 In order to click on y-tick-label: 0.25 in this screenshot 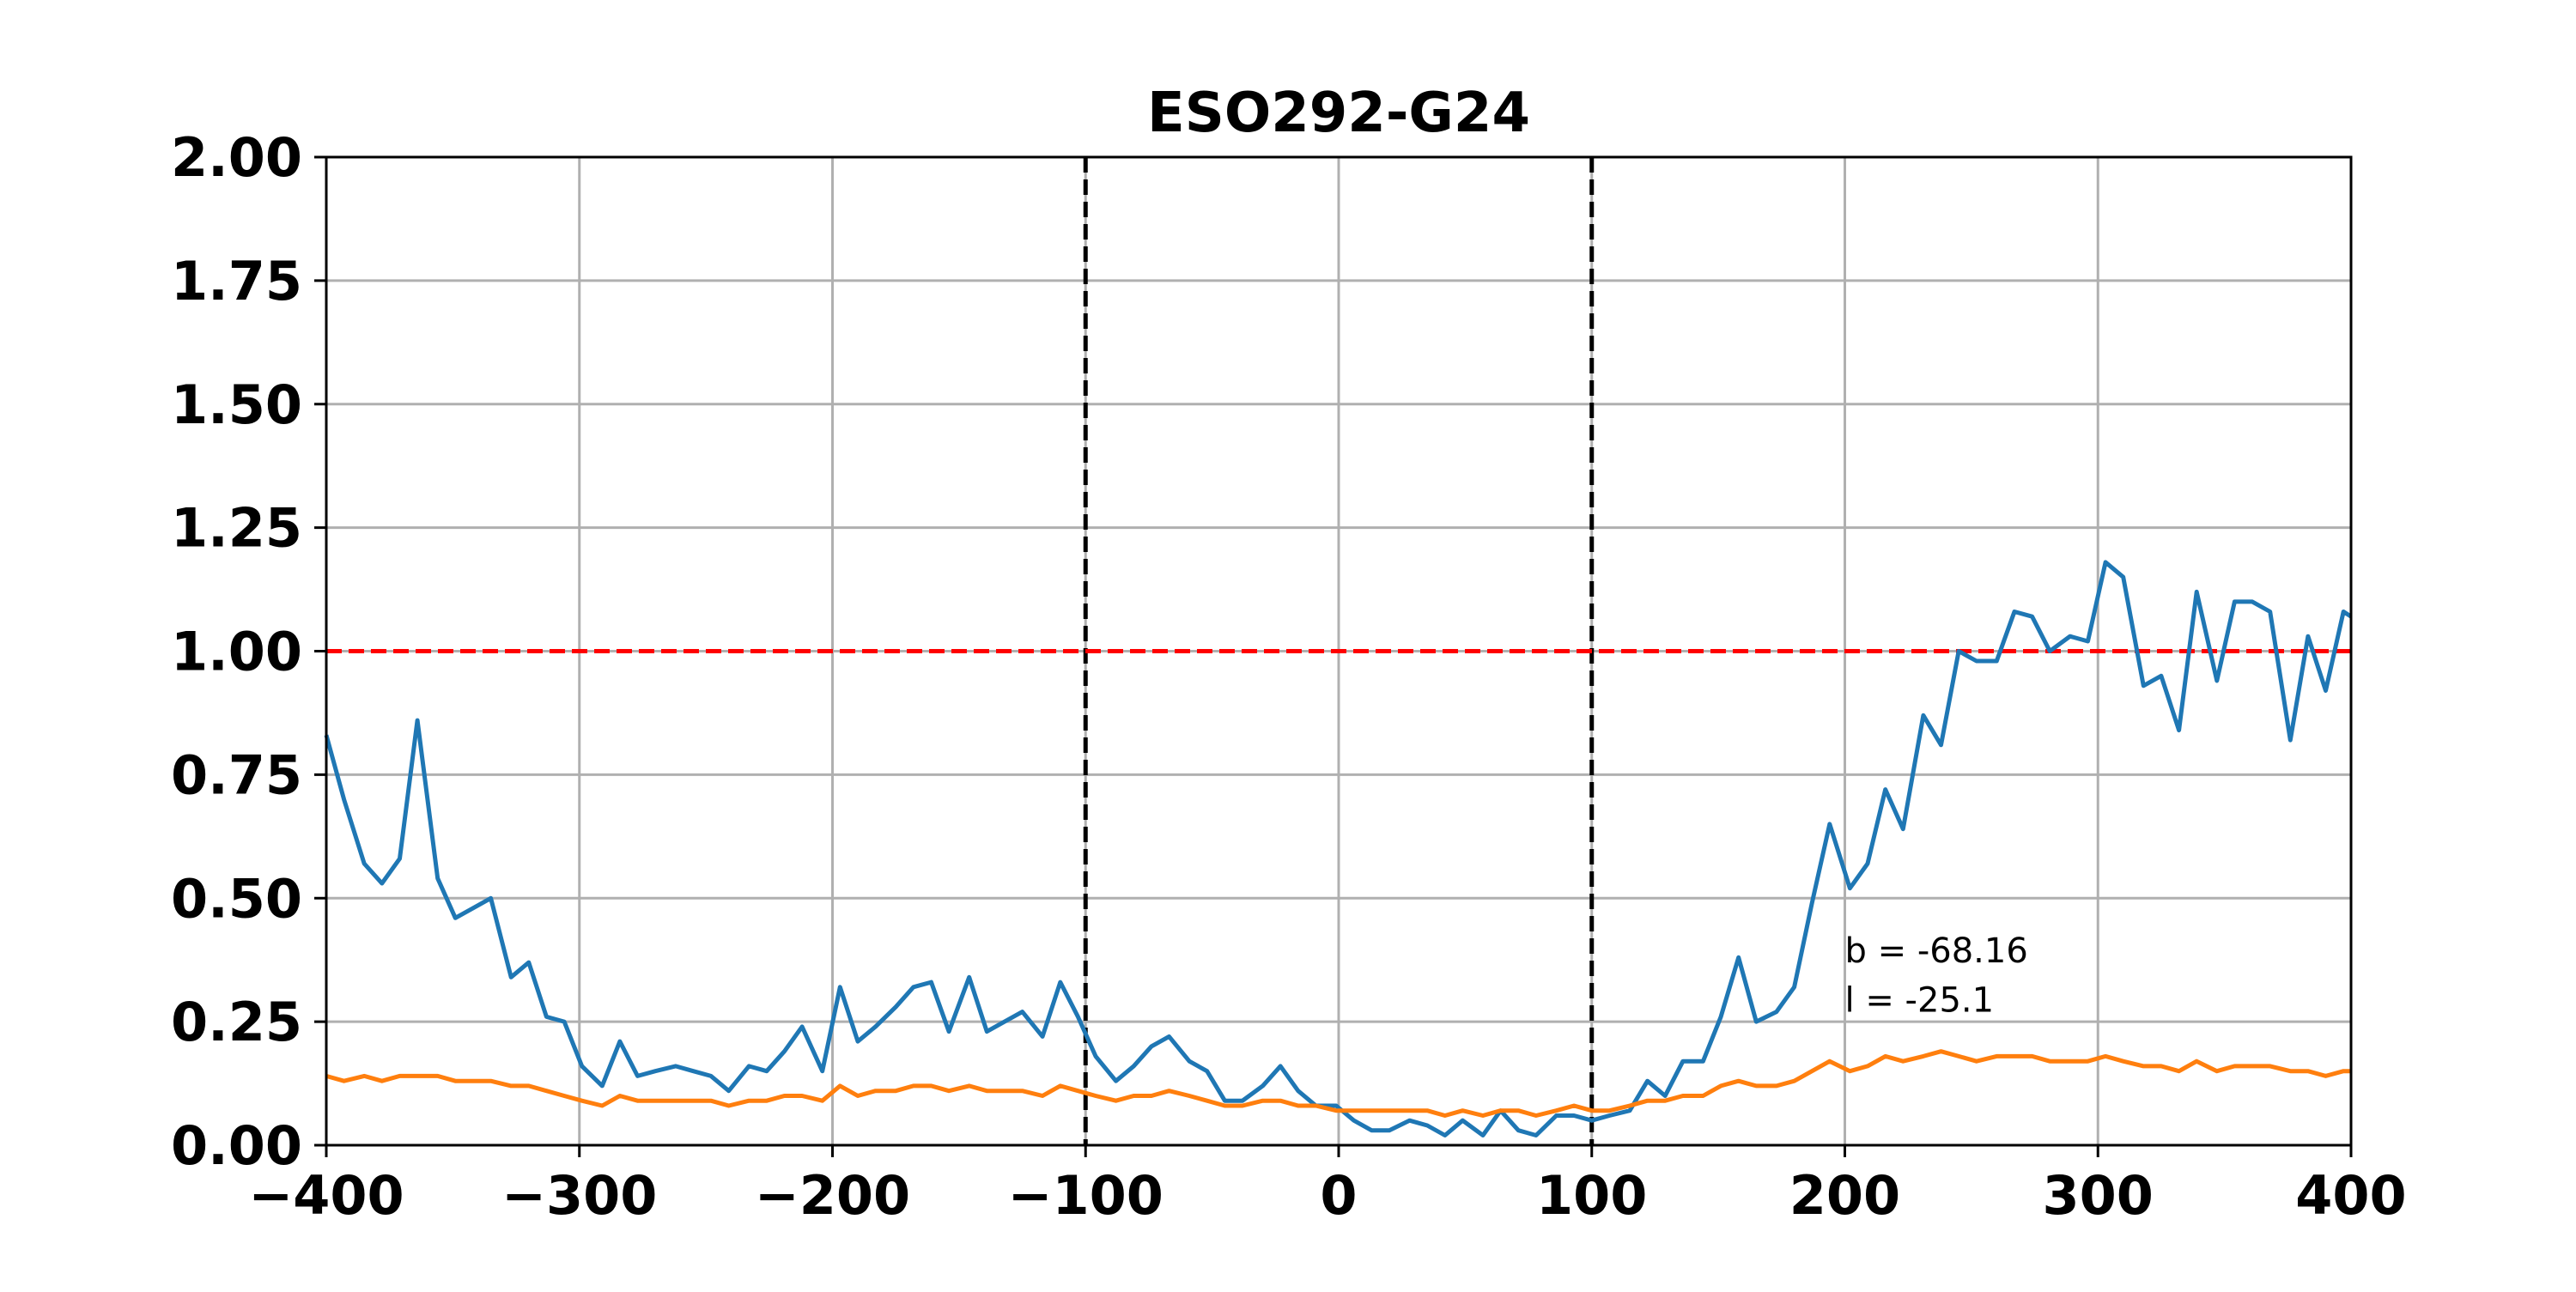, I will do `click(237, 1022)`.